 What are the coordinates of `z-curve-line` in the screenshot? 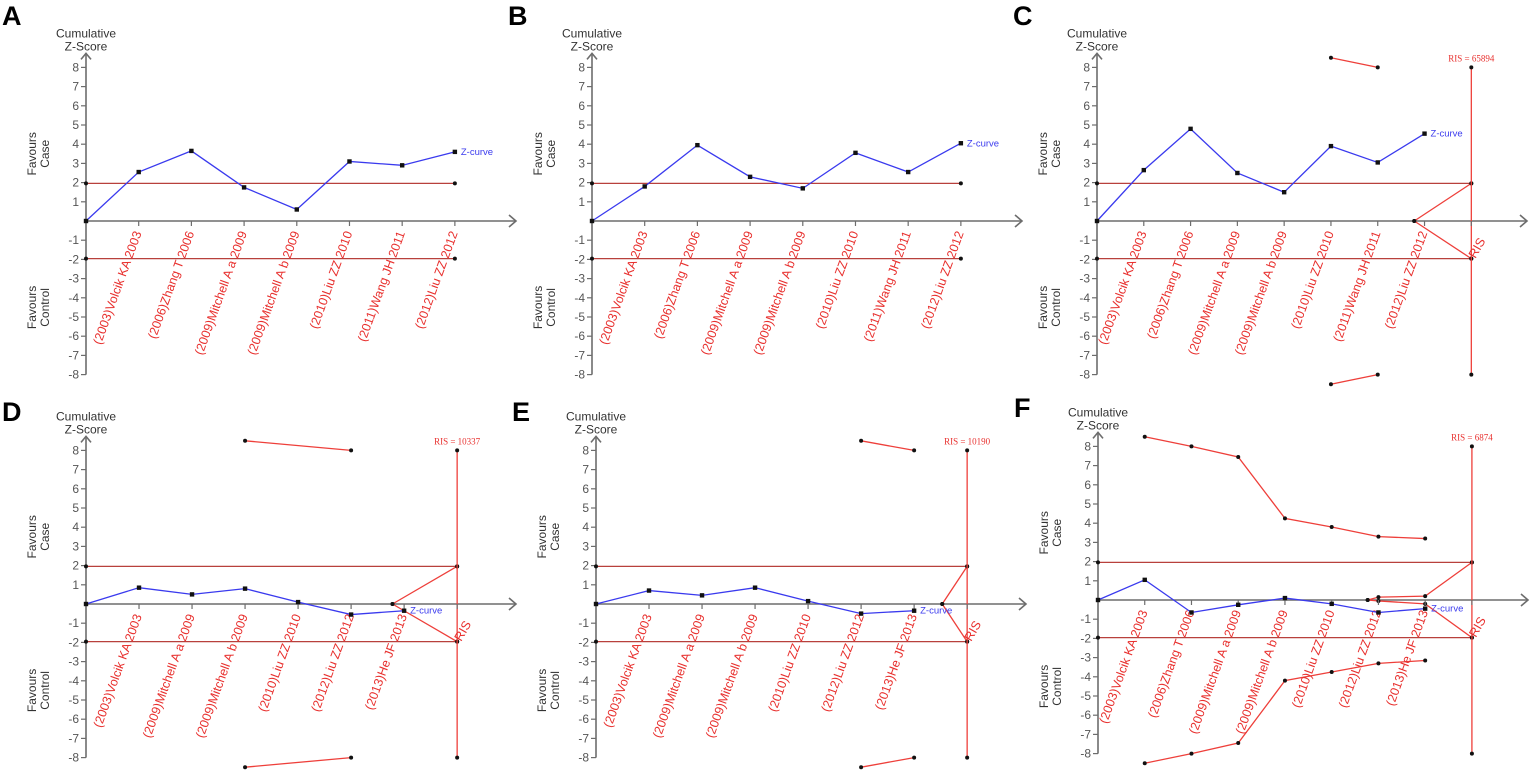 It's located at (245, 601).